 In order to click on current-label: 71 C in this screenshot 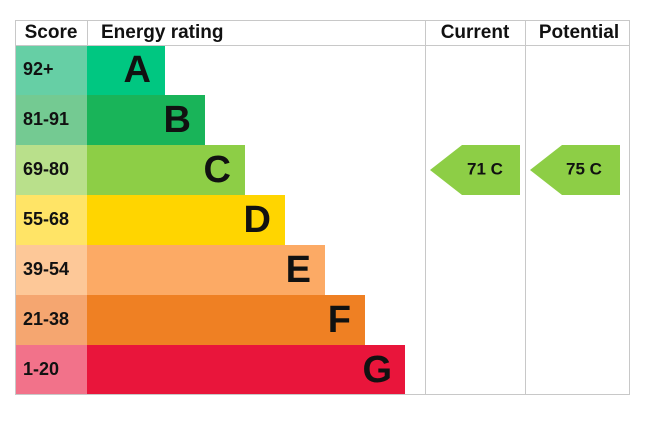, I will do `click(485, 168)`.